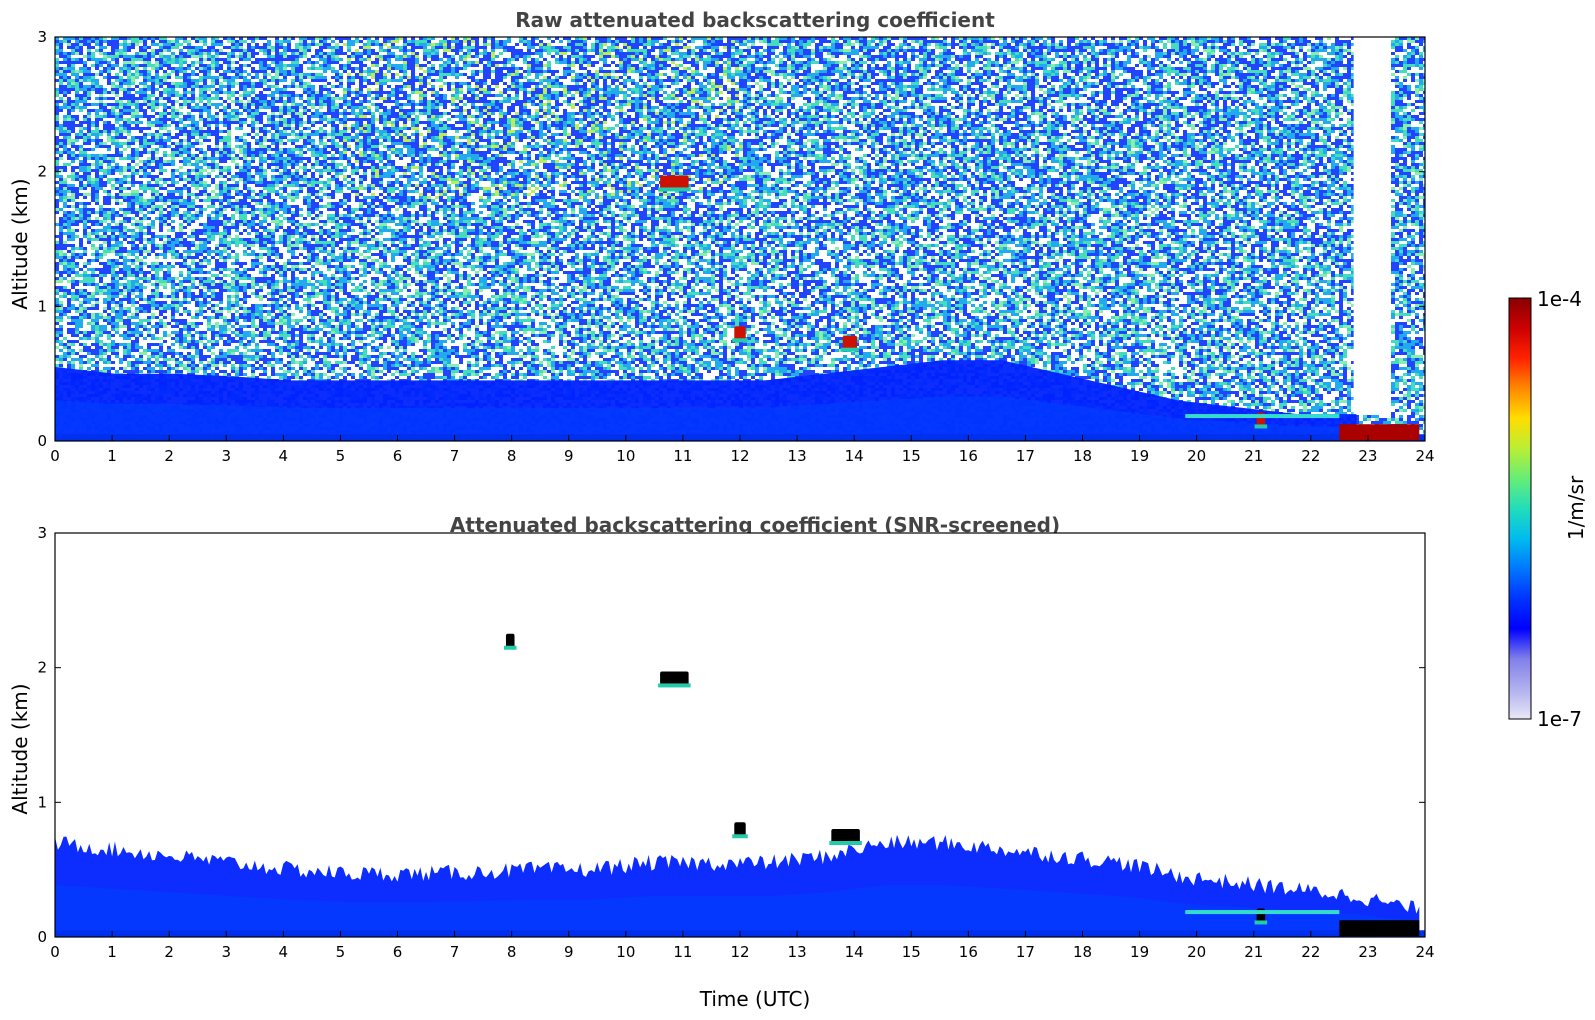  I want to click on data-gap, so click(1371, 225).